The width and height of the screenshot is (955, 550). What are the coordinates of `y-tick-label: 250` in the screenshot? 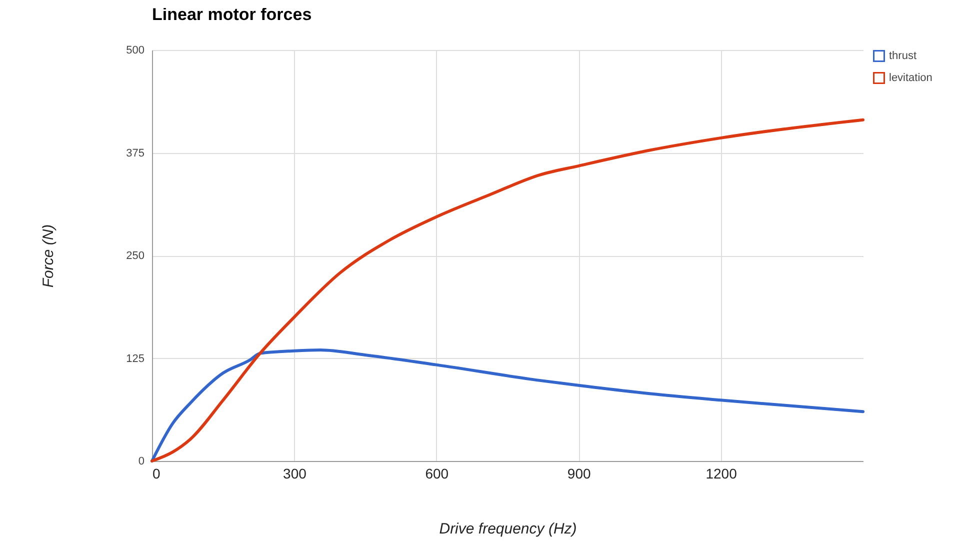 It's located at (135, 256).